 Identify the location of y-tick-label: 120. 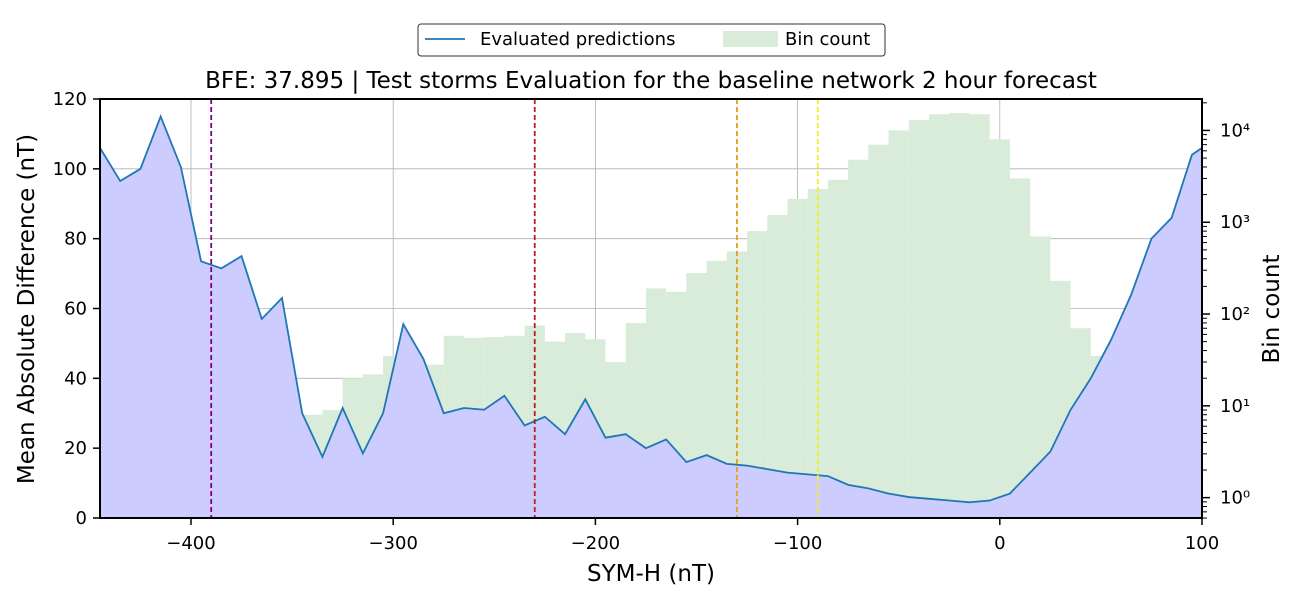
(70, 99).